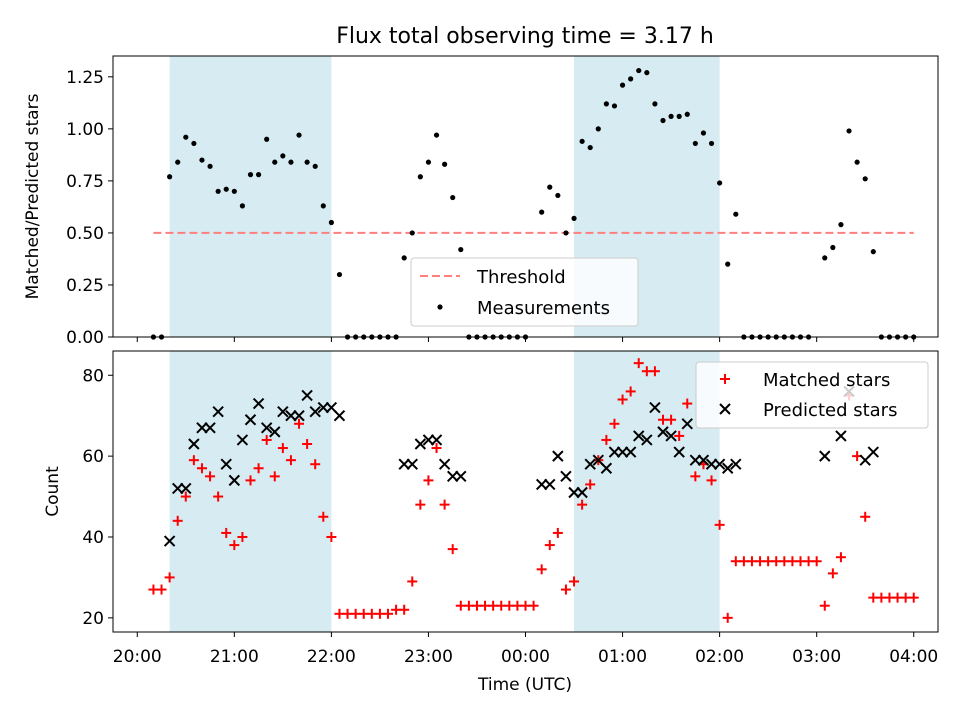  I want to click on bottom-y-tick-label: 80, so click(93, 376).